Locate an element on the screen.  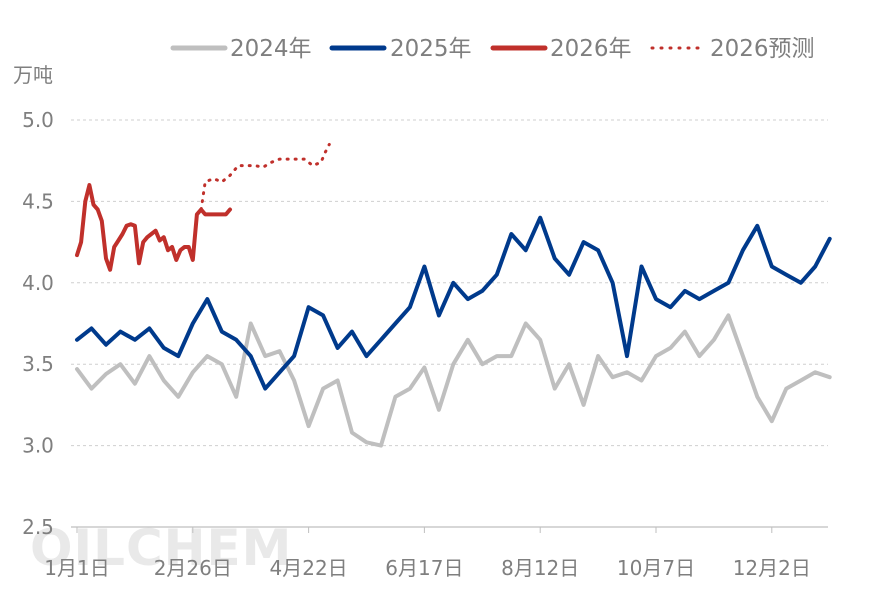
watermark-text: OILCHEM is located at coordinates (161, 548).